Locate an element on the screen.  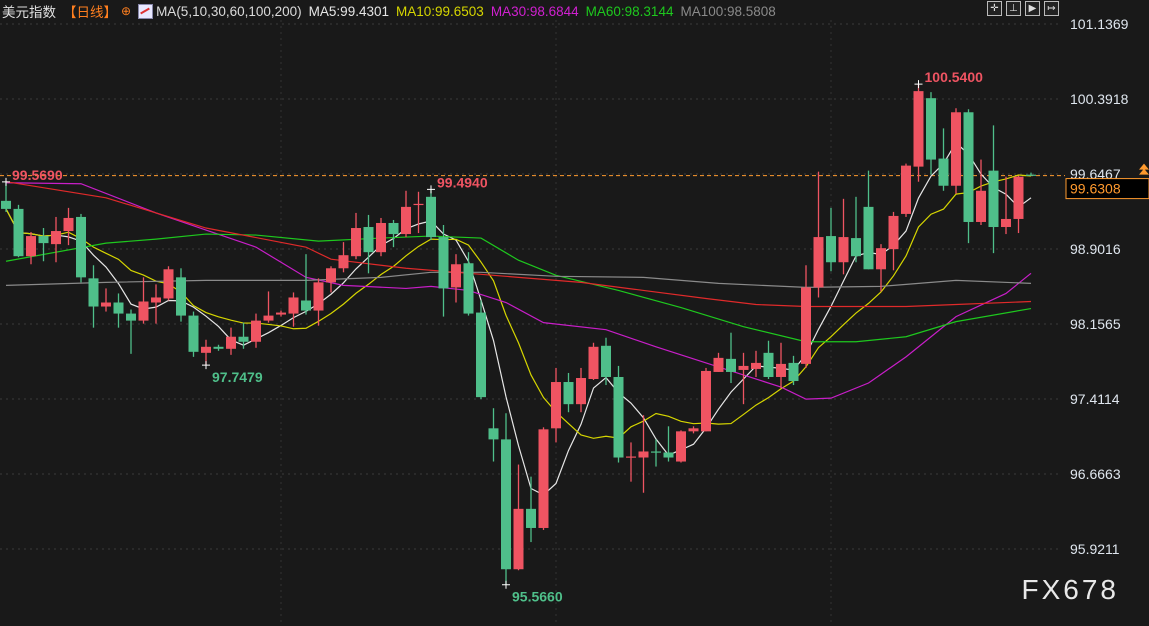
y-tick-label: 95.9211 is located at coordinates (1095, 549).